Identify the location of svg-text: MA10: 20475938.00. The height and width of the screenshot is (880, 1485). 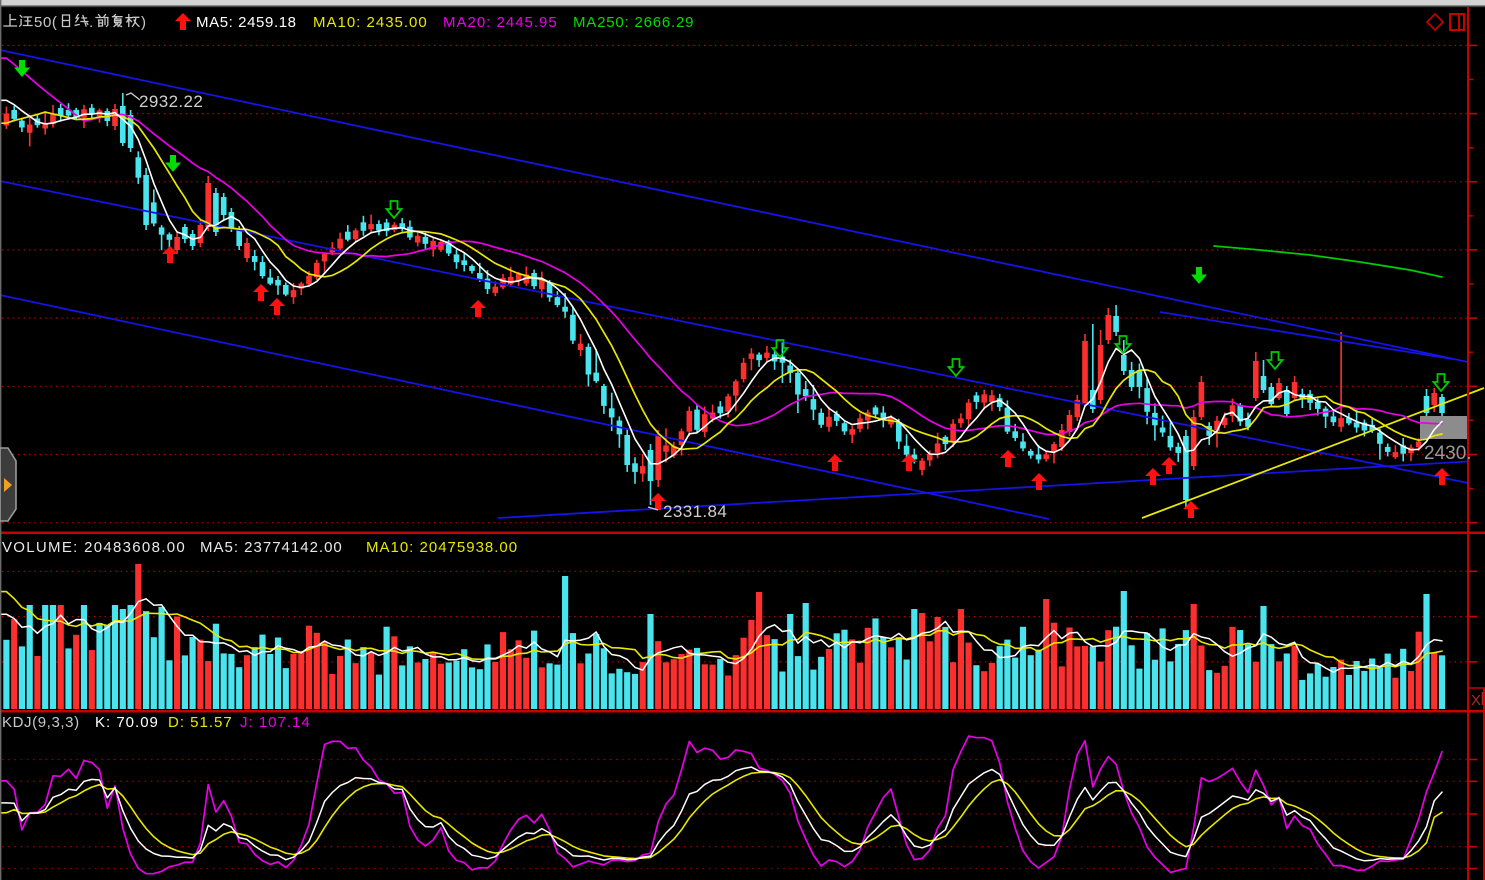
(442, 547).